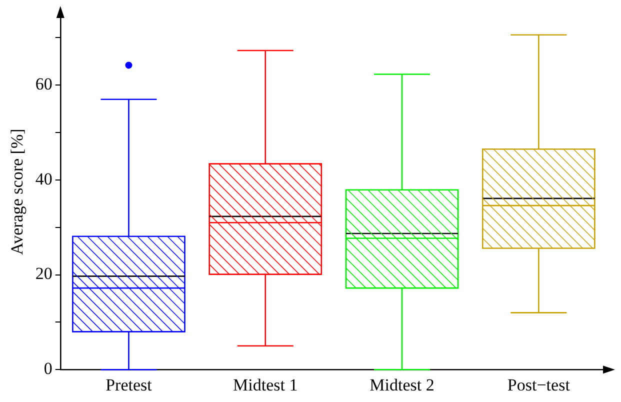 Image resolution: width=621 pixels, height=402 pixels. Describe the element at coordinates (402, 384) in the screenshot. I see `x-tick-label: Midtest 2` at that location.